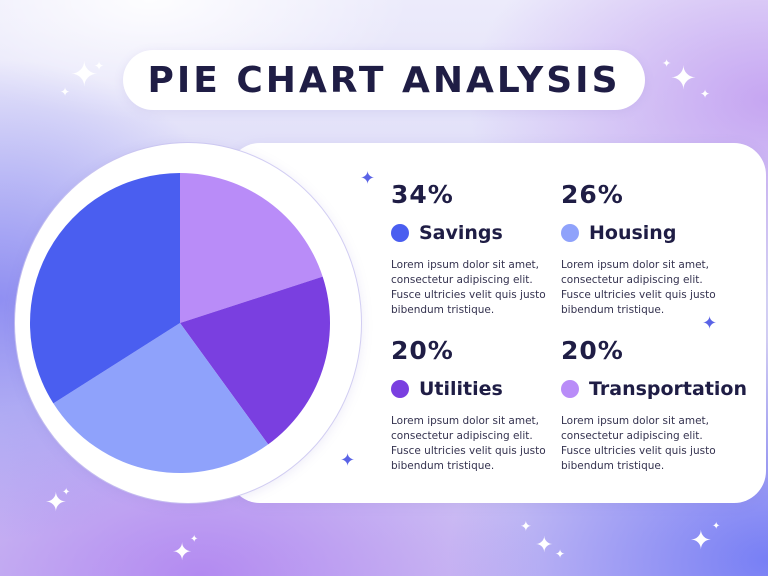 This screenshot has height=576, width=768. I want to click on stat-label: Utilities, so click(461, 389).